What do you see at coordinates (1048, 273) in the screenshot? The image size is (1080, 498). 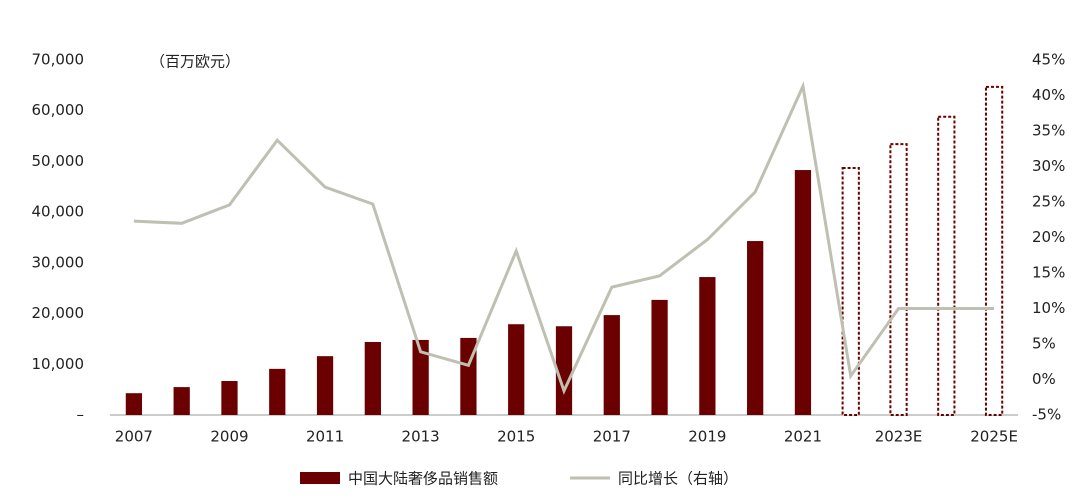 I see `y2-tick-label: 15%` at bounding box center [1048, 273].